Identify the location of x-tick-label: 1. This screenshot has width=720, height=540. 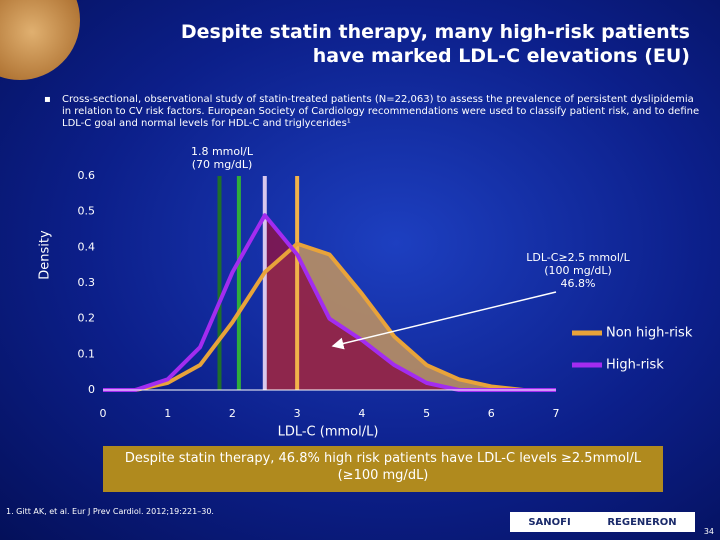
(167, 413).